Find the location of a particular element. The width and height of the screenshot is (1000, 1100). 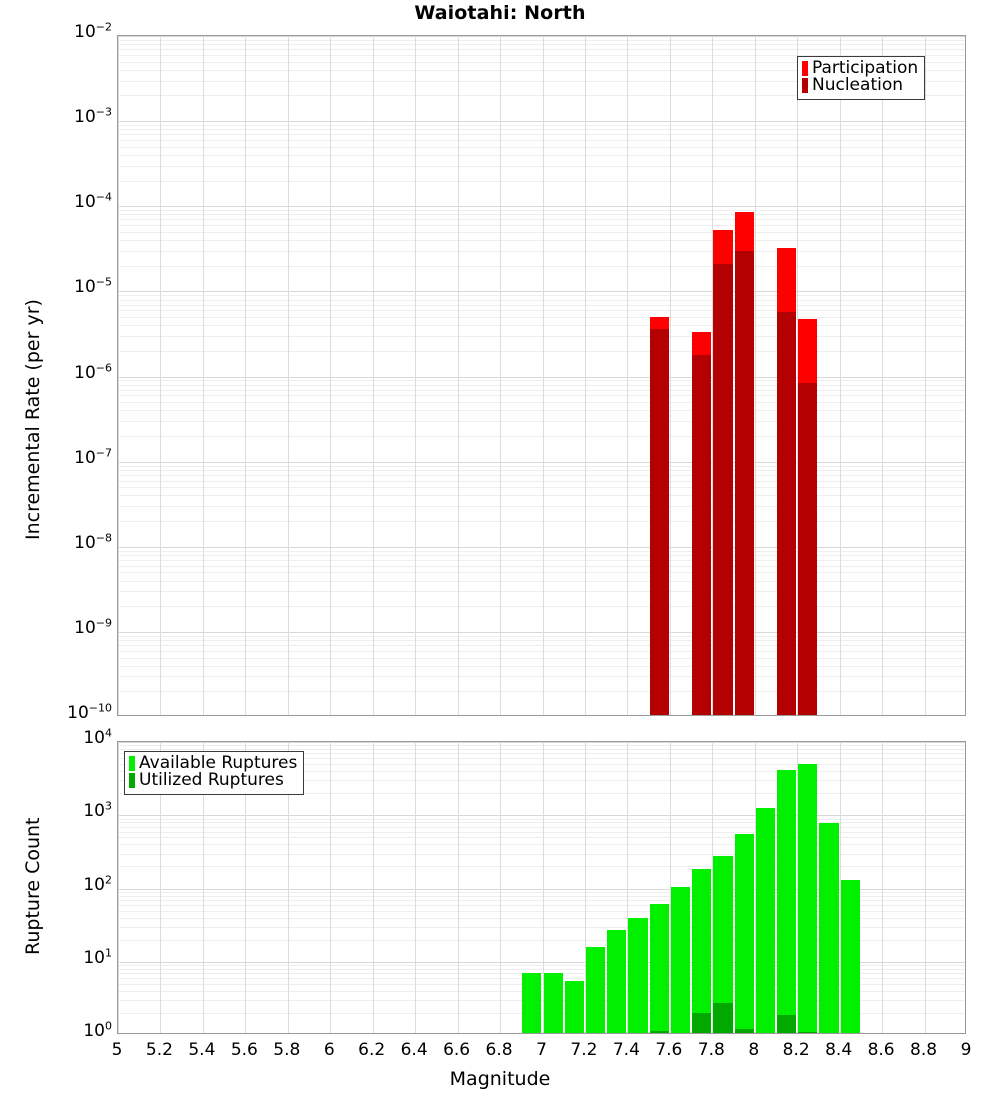

y-tick-label: 10⁻³ is located at coordinates (93, 116).